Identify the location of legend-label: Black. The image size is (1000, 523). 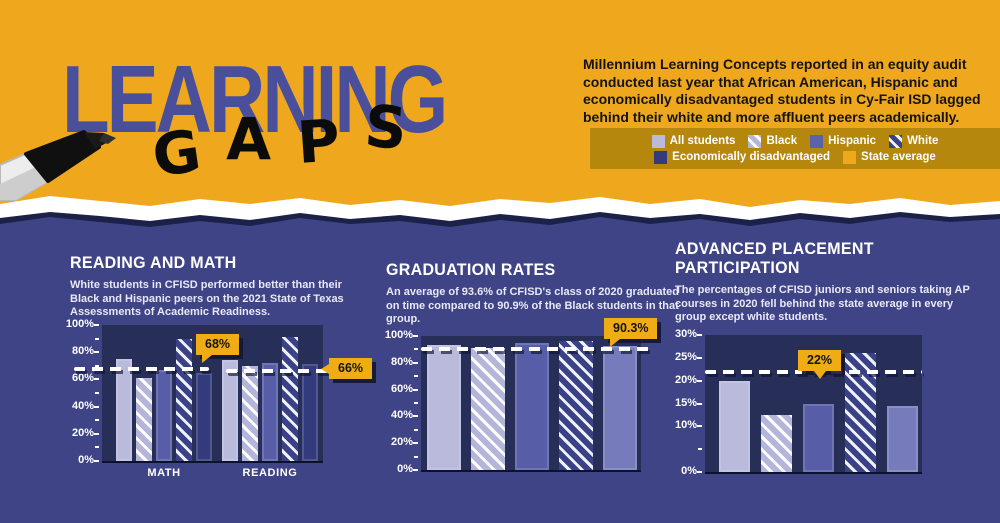
(782, 141).